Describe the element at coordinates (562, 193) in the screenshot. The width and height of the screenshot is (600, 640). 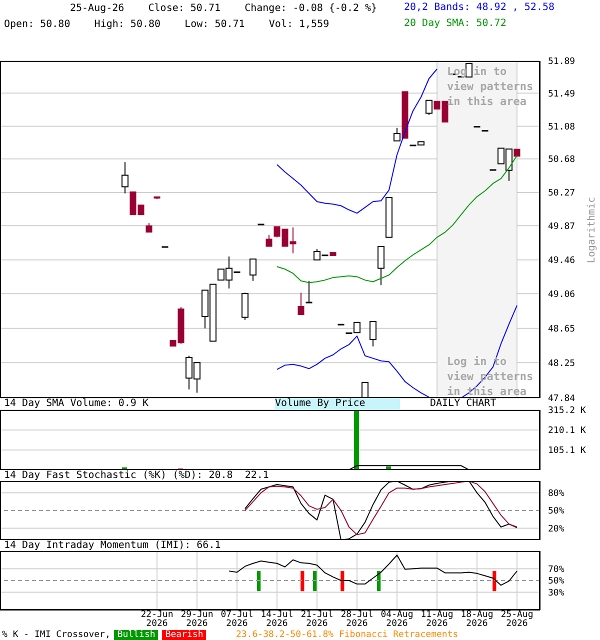
I see `y-tick-label: 50.27` at that location.